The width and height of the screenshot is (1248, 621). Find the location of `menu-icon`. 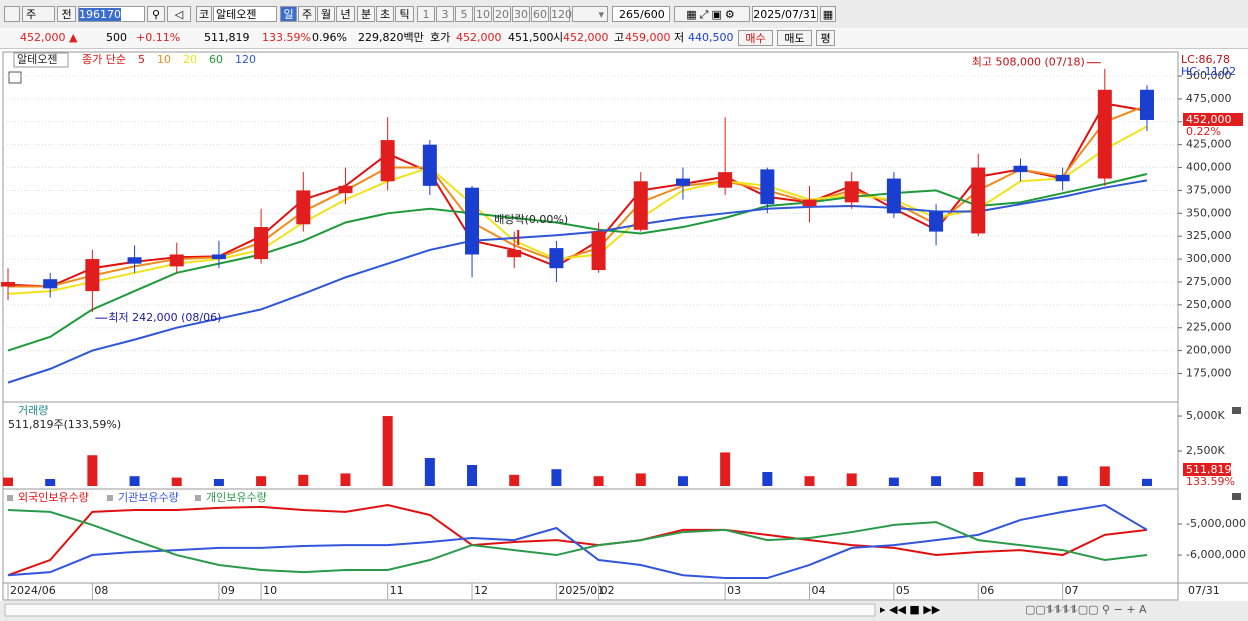

menu-icon is located at coordinates (12, 14).